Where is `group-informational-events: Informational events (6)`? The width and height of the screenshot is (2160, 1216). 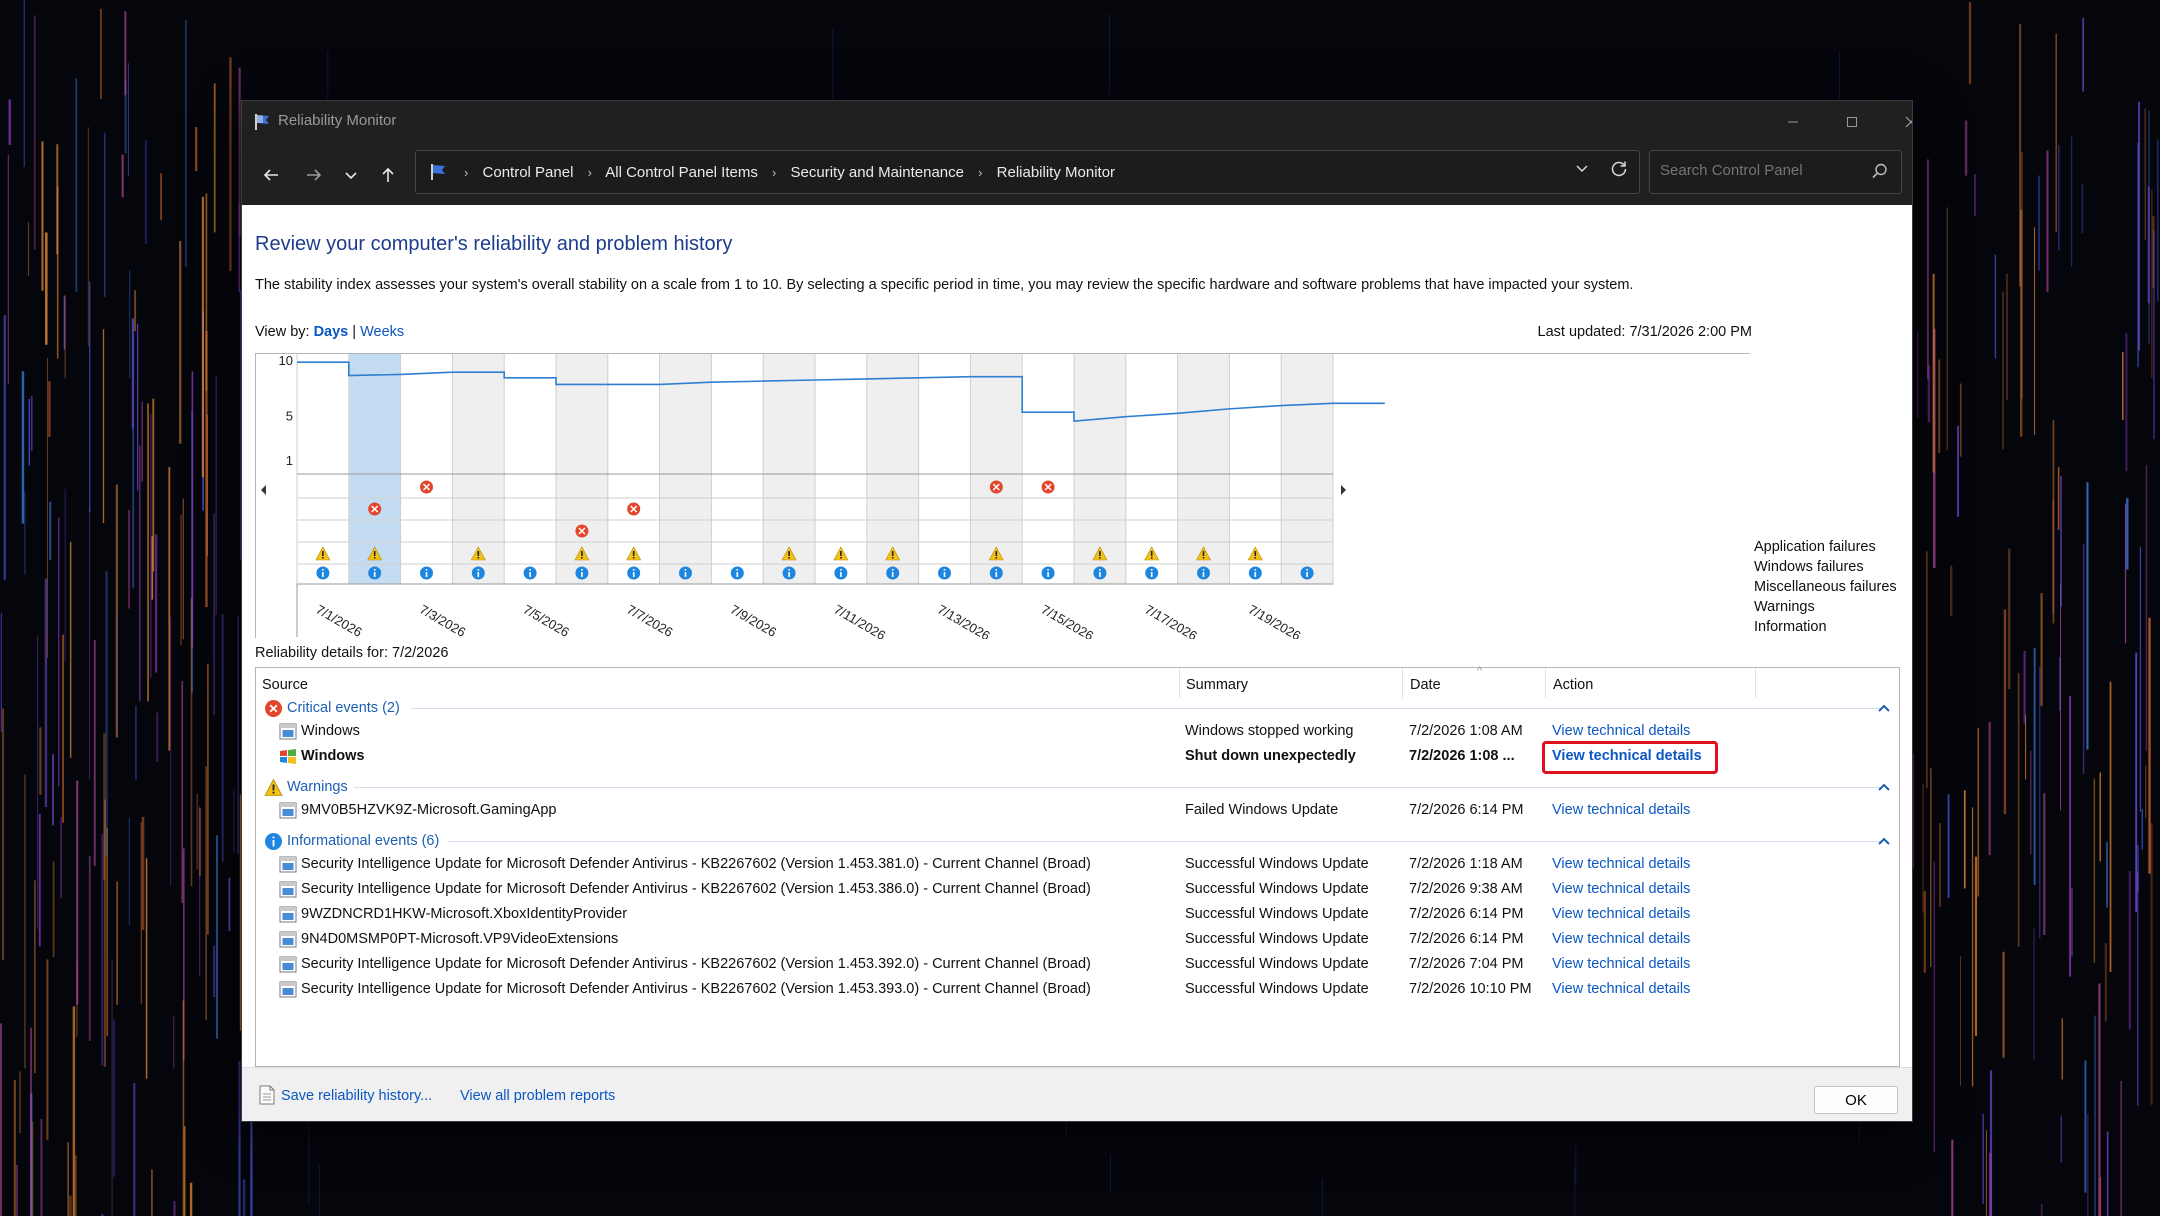
group-informational-events: Informational events (6) is located at coordinates (351, 841).